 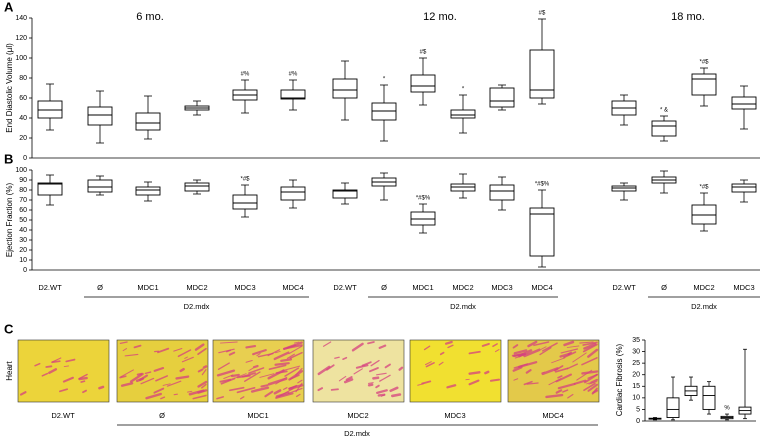 I want to click on y-tick-label: 100, so click(x=21, y=58).